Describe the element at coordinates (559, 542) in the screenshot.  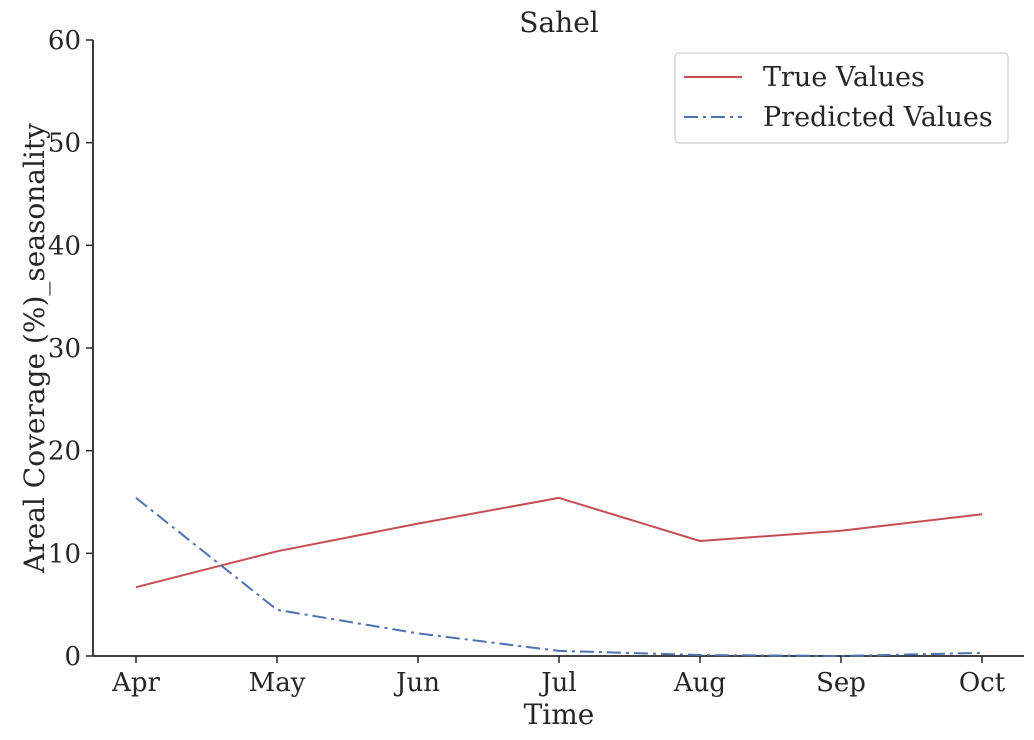
I see `series-line-true-values` at that location.